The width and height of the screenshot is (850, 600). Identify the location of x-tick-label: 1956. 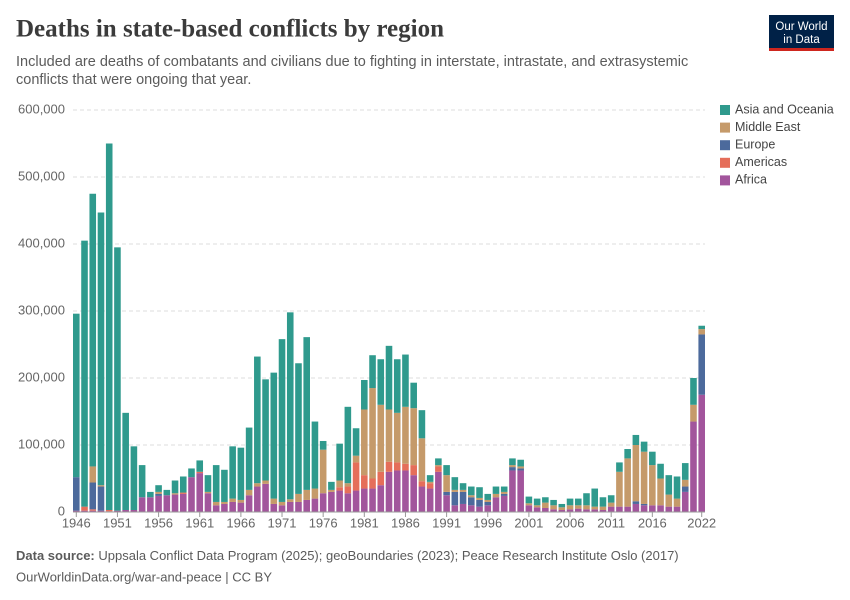
(158, 522).